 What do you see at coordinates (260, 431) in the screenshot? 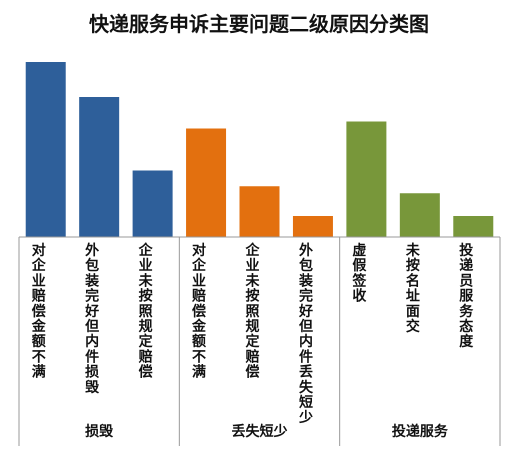
I see `group-label: 丢失短少` at bounding box center [260, 431].